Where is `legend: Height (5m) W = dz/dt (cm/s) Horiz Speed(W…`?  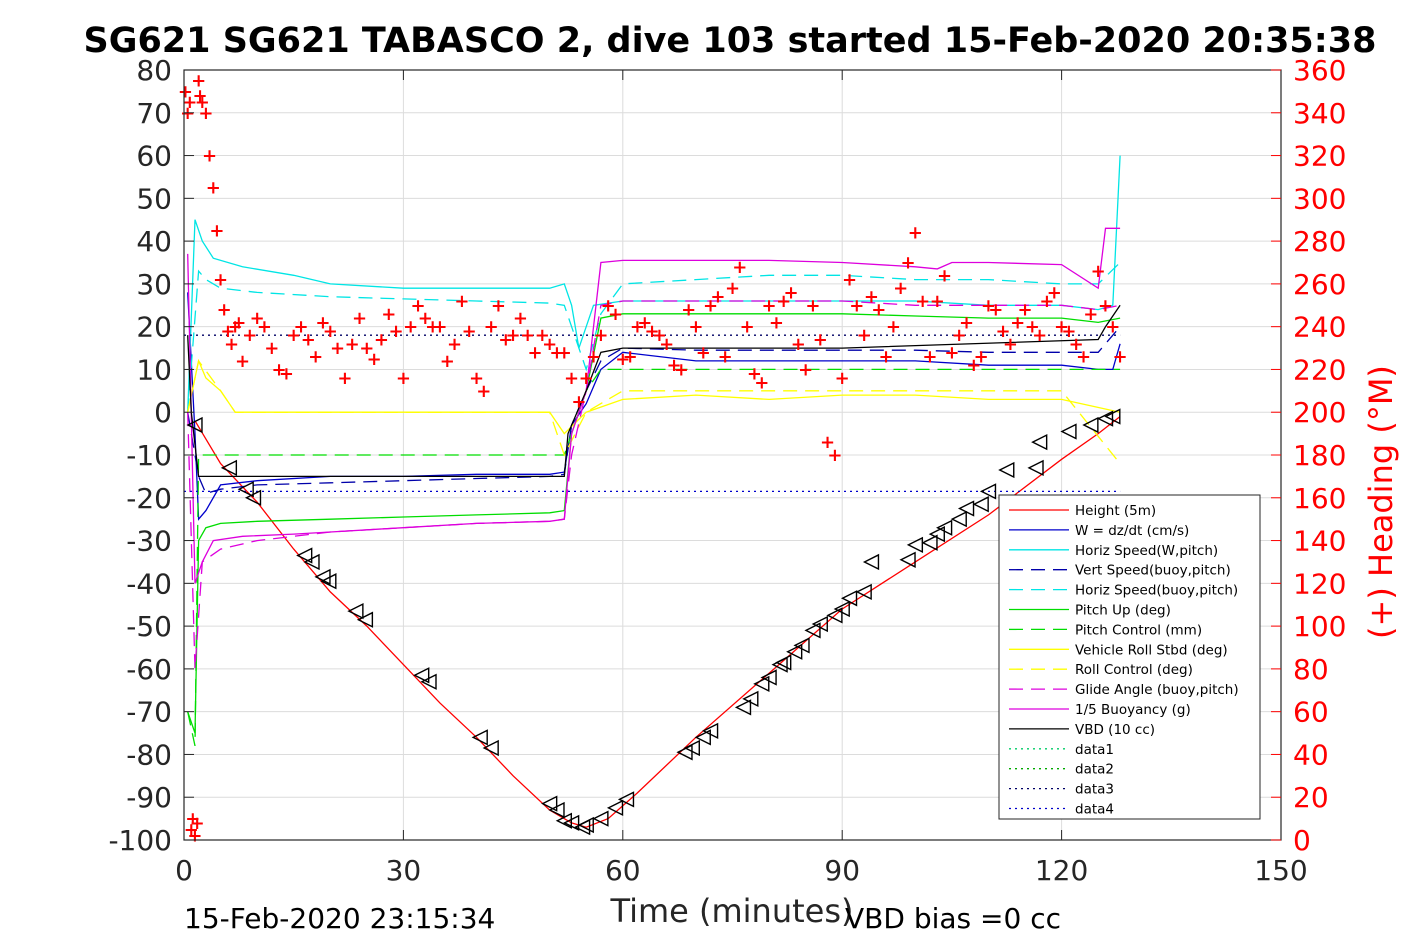
legend: Height (5m) W = dz/dt (cm/s) Horiz Speed(W… is located at coordinates (1129, 657).